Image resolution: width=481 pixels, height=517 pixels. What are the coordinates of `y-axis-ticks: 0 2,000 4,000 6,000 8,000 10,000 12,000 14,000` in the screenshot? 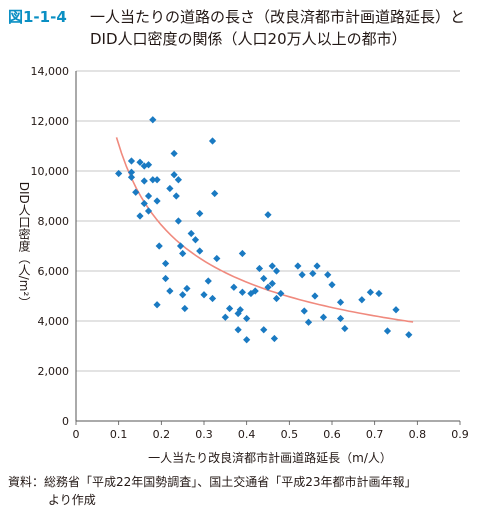 It's located at (50, 246).